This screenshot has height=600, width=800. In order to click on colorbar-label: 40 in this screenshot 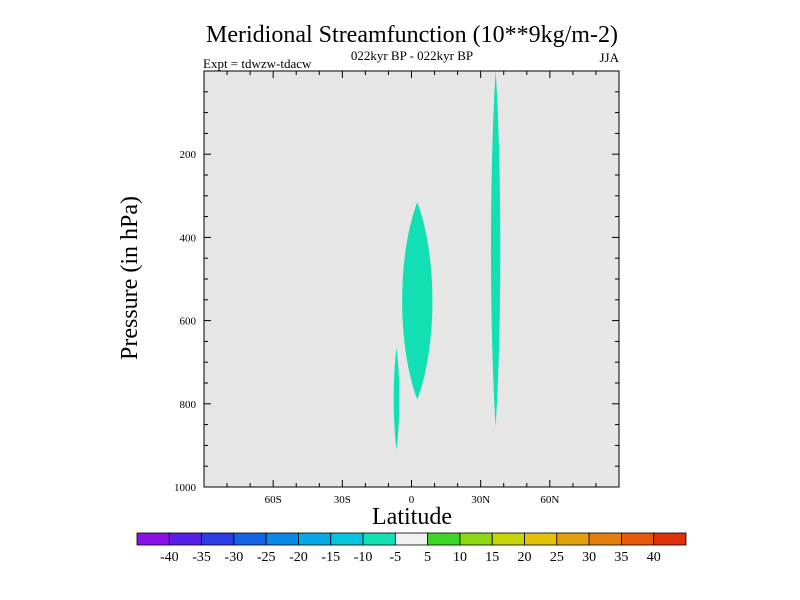, I will do `click(654, 557)`.